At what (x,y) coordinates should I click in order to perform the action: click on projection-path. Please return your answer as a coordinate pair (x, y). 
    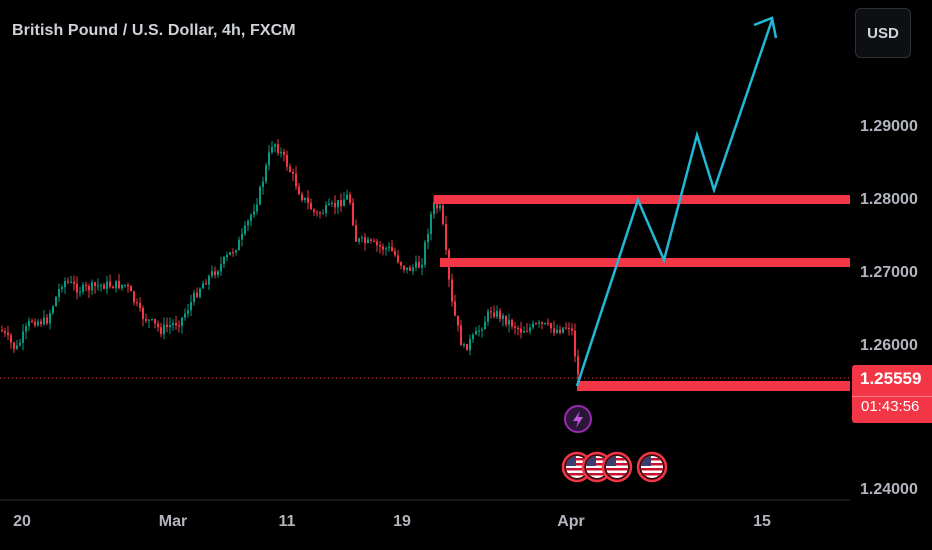
    Looking at the image, I should click on (674, 203).